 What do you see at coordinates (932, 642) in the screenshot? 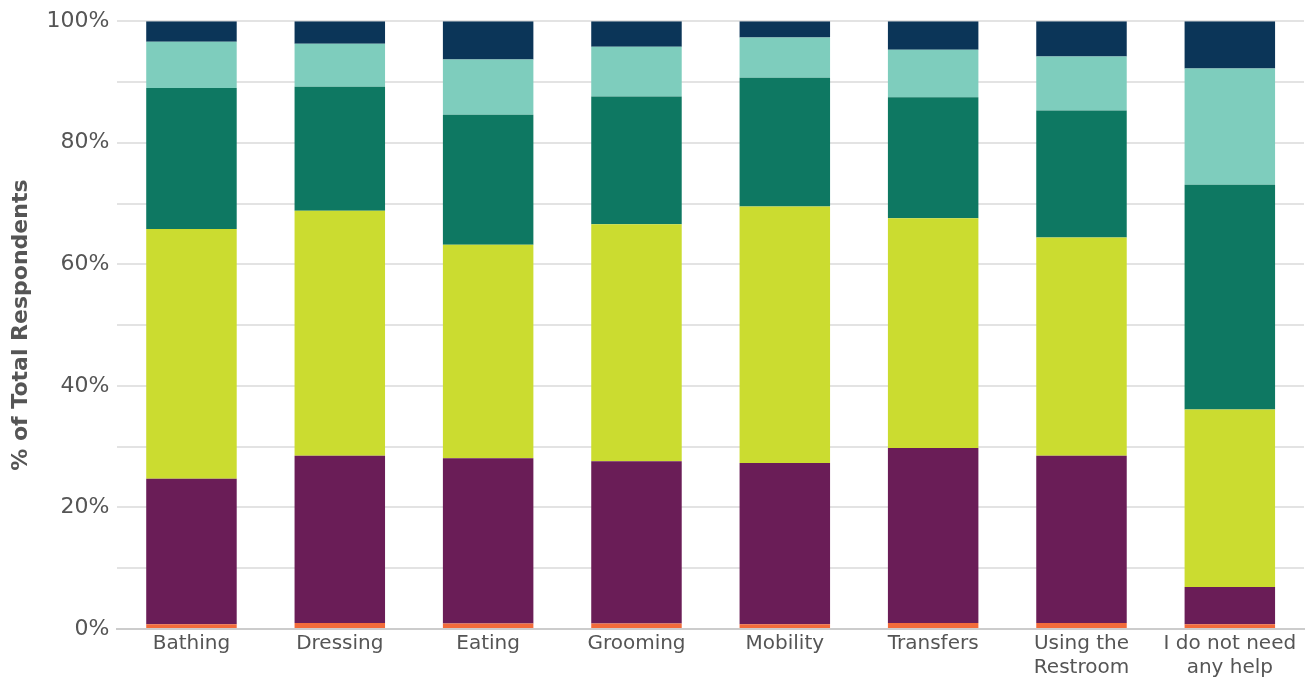
I see `x-tick-label: Transfers` at bounding box center [932, 642].